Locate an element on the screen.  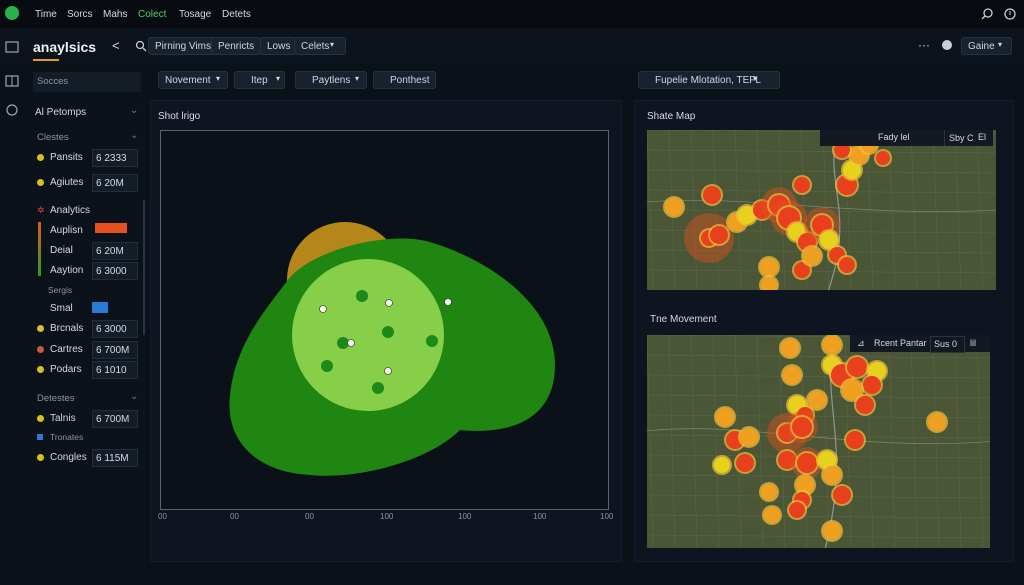
map-control: lil is located at coordinates (973, 343).